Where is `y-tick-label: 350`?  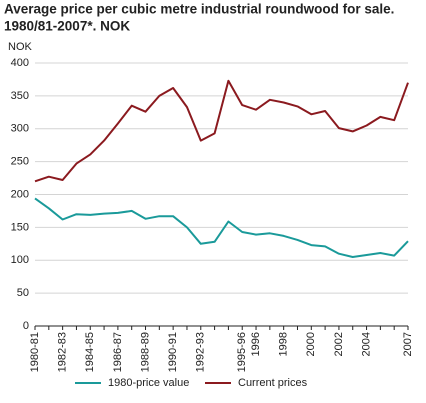
y-tick-label: 350 is located at coordinates (20, 96).